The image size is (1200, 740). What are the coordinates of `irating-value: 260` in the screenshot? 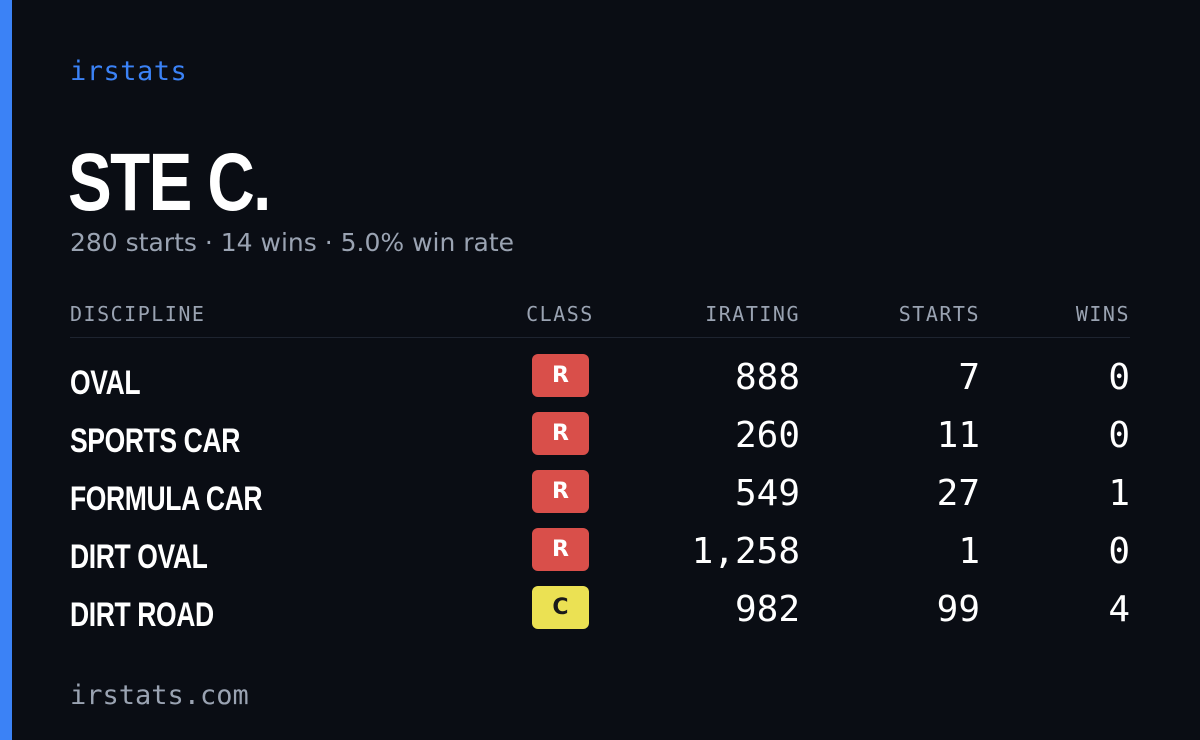 It's located at (767, 435).